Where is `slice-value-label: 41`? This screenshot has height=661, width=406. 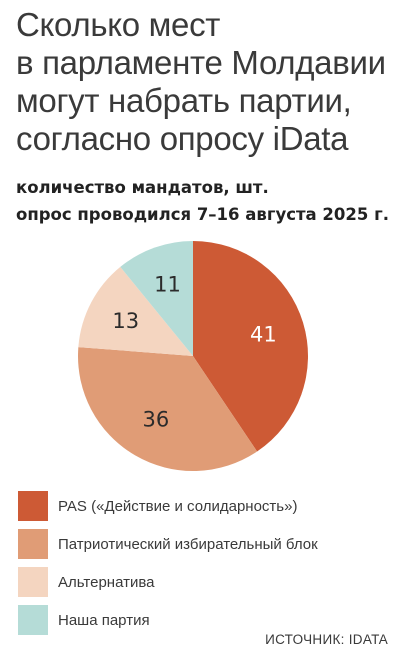 slice-value-label: 41 is located at coordinates (263, 335).